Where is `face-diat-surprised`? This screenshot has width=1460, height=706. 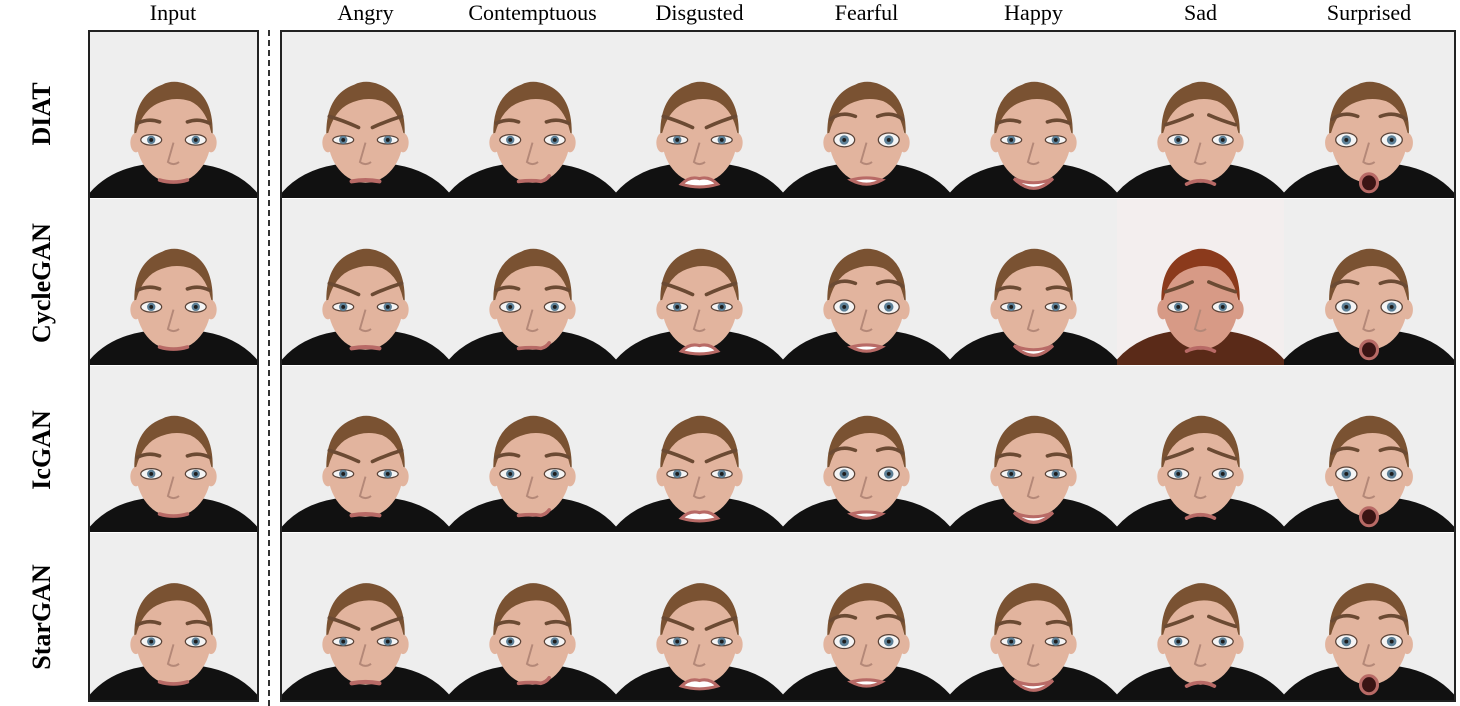 face-diat-surprised is located at coordinates (1369, 115).